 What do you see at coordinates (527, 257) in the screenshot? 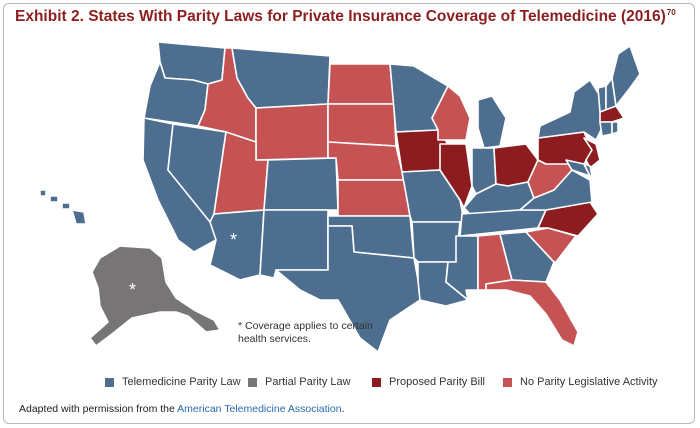
I see `state-georgia` at bounding box center [527, 257].